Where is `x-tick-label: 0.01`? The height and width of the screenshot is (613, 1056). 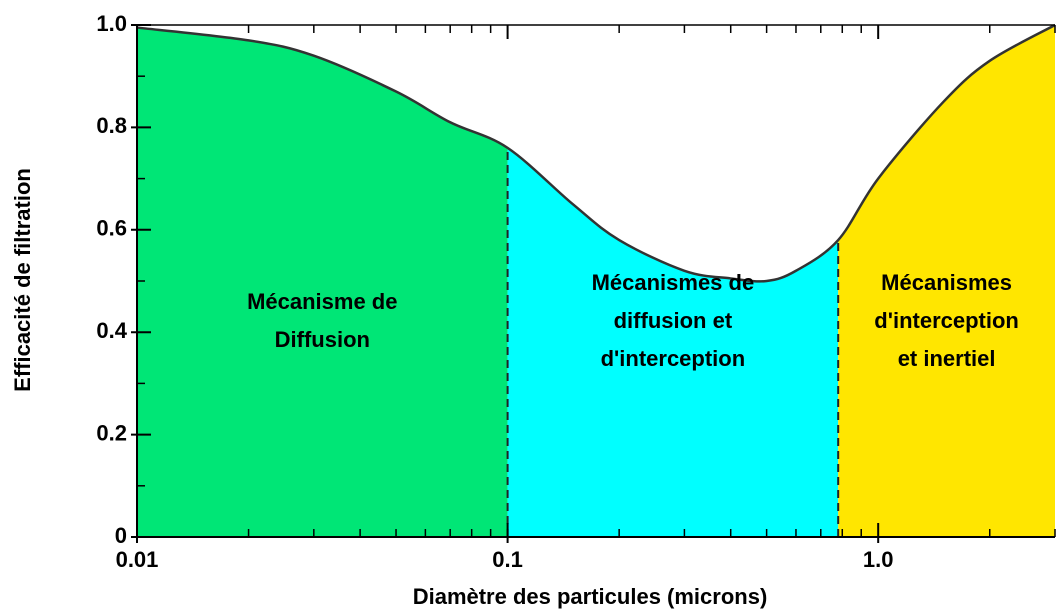 x-tick-label: 0.01 is located at coordinates (137, 559).